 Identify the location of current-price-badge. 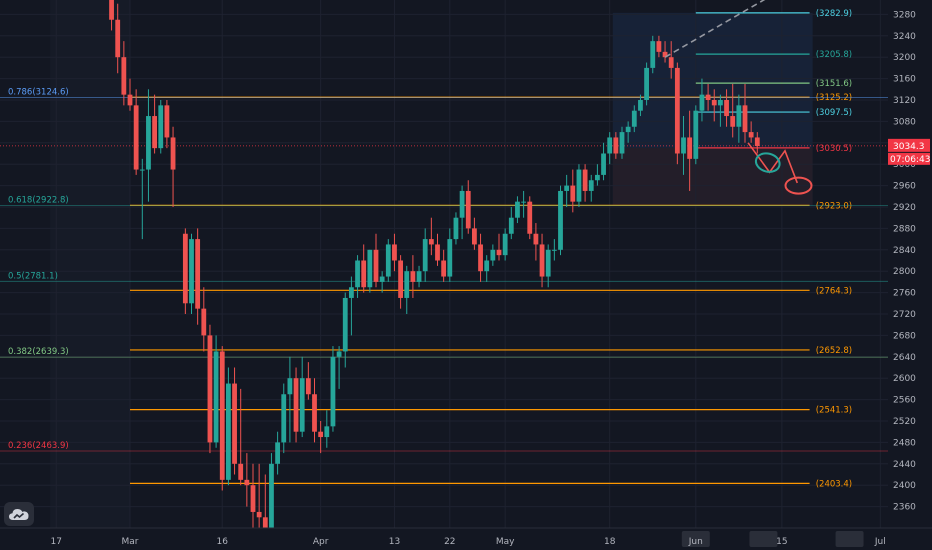
(909, 145).